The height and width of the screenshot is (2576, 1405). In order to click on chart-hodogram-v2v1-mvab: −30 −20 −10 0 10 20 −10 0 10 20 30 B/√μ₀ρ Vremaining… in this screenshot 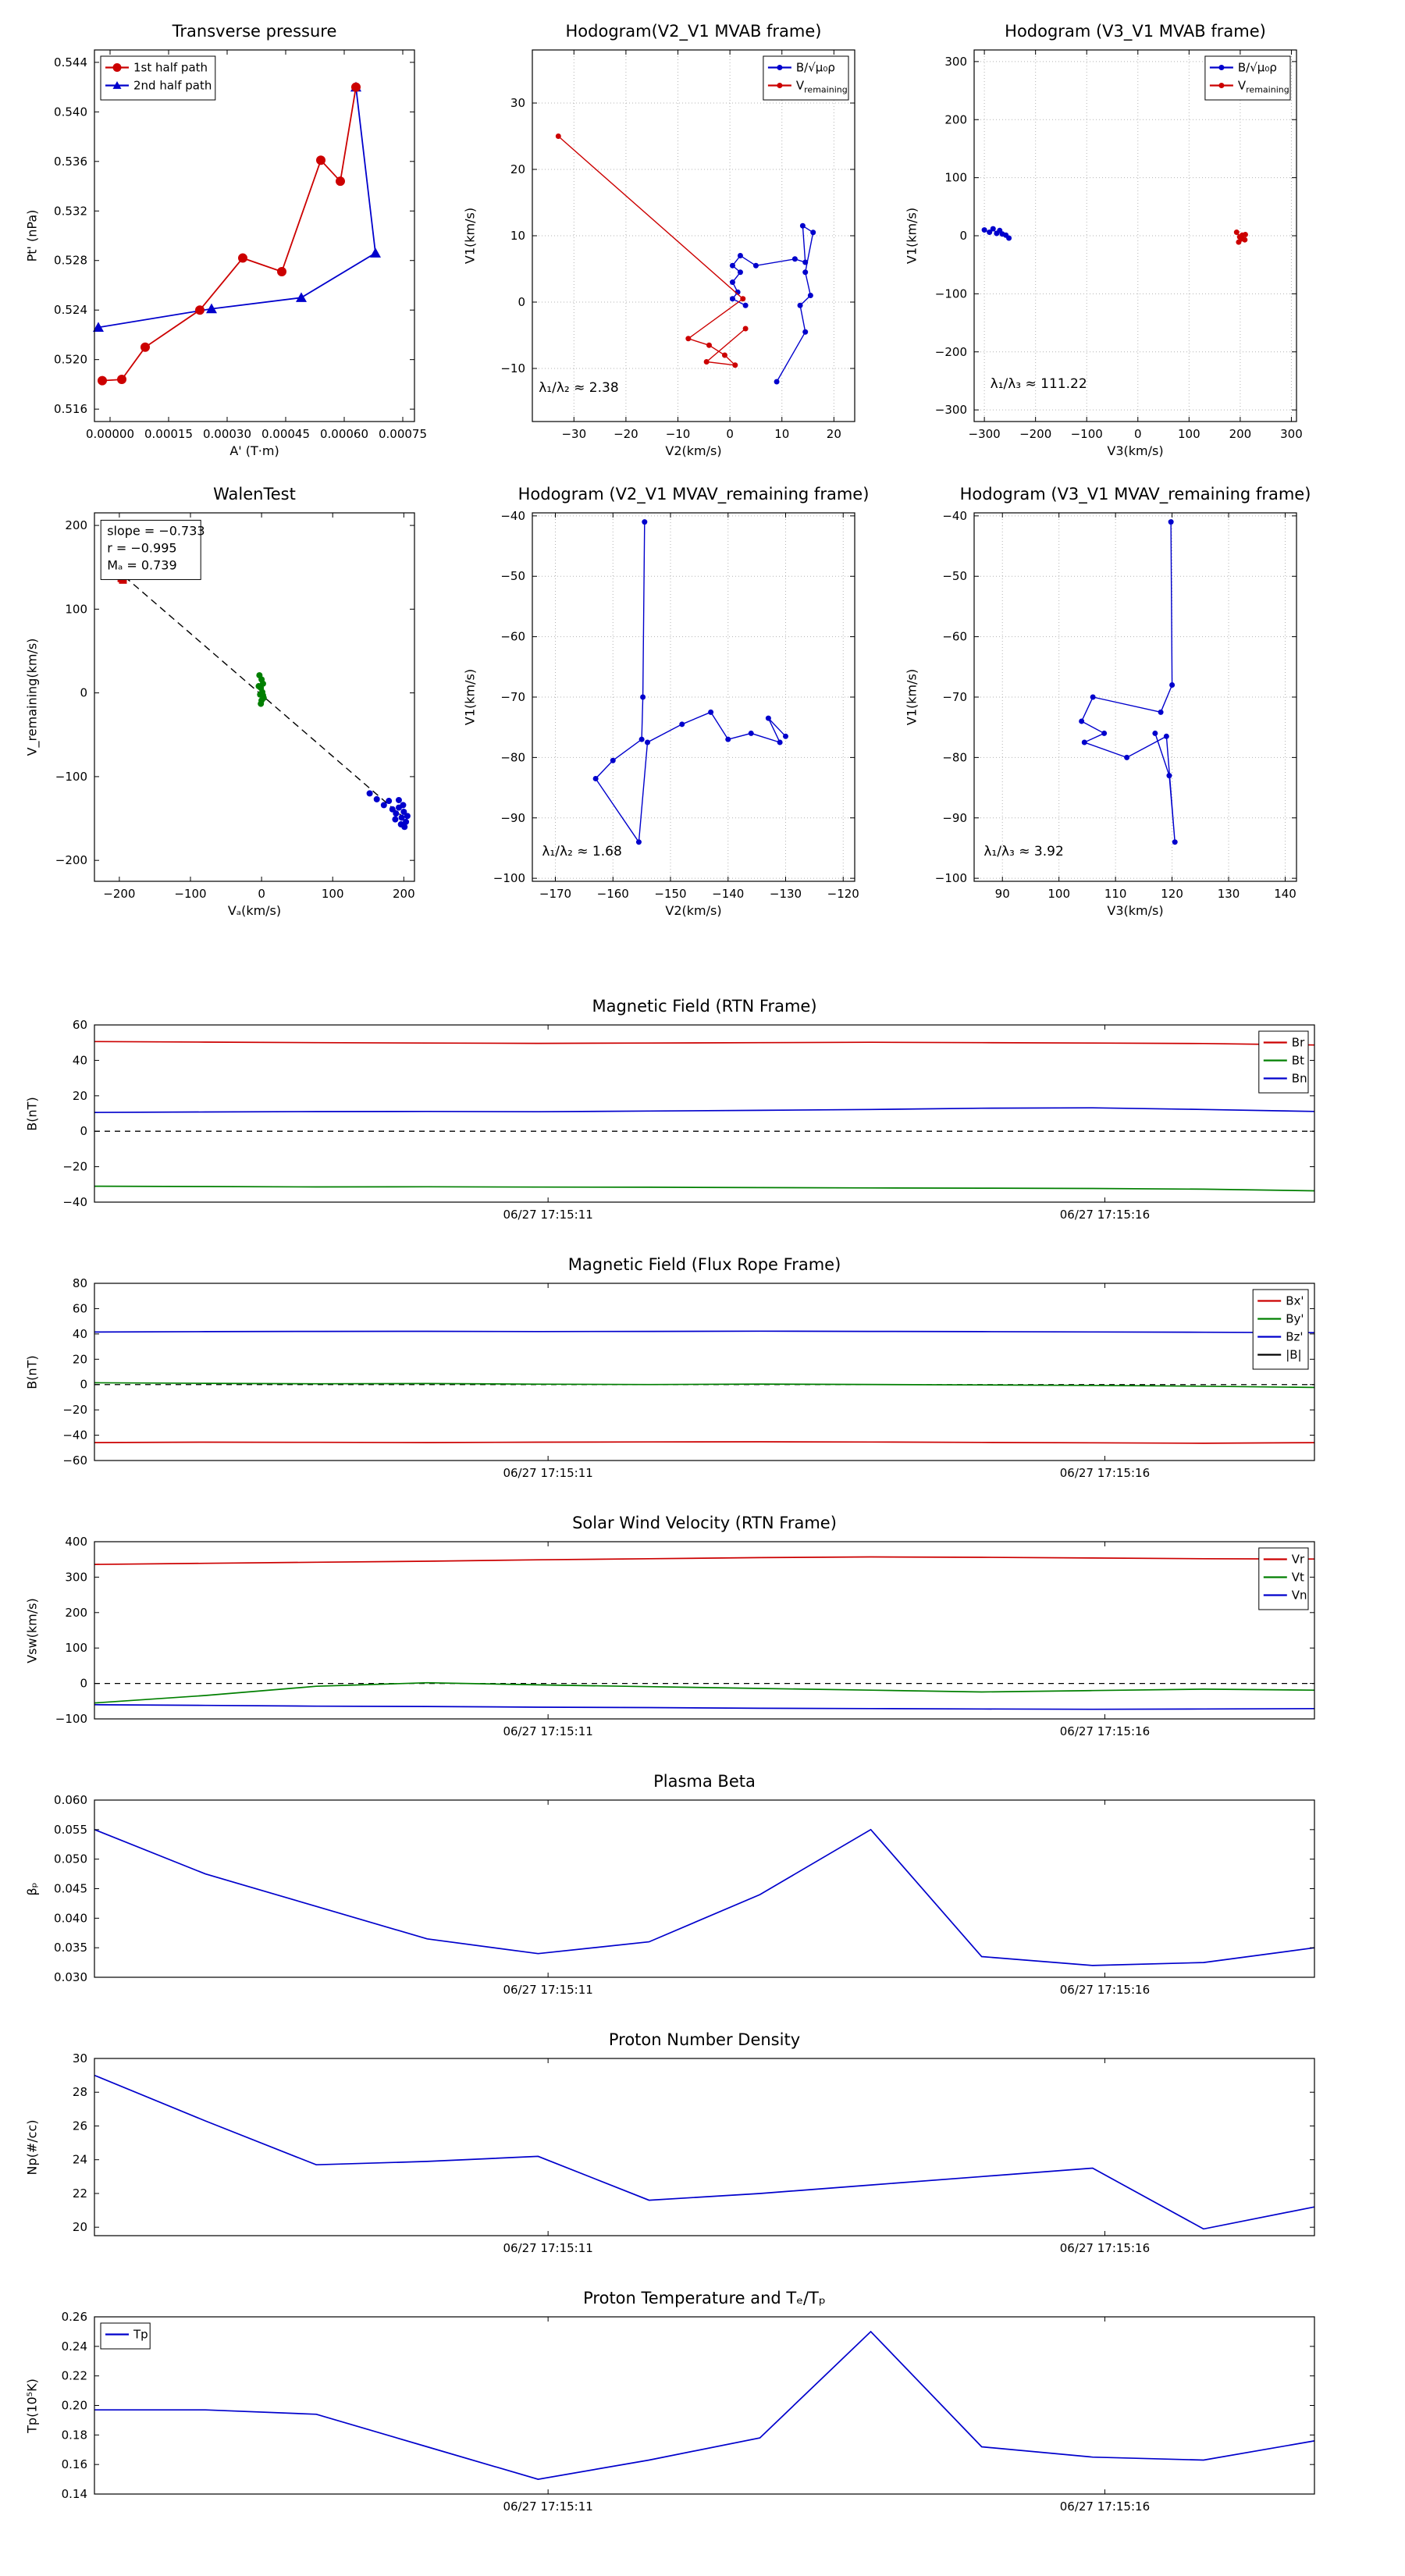, I will do `click(678, 245)`.